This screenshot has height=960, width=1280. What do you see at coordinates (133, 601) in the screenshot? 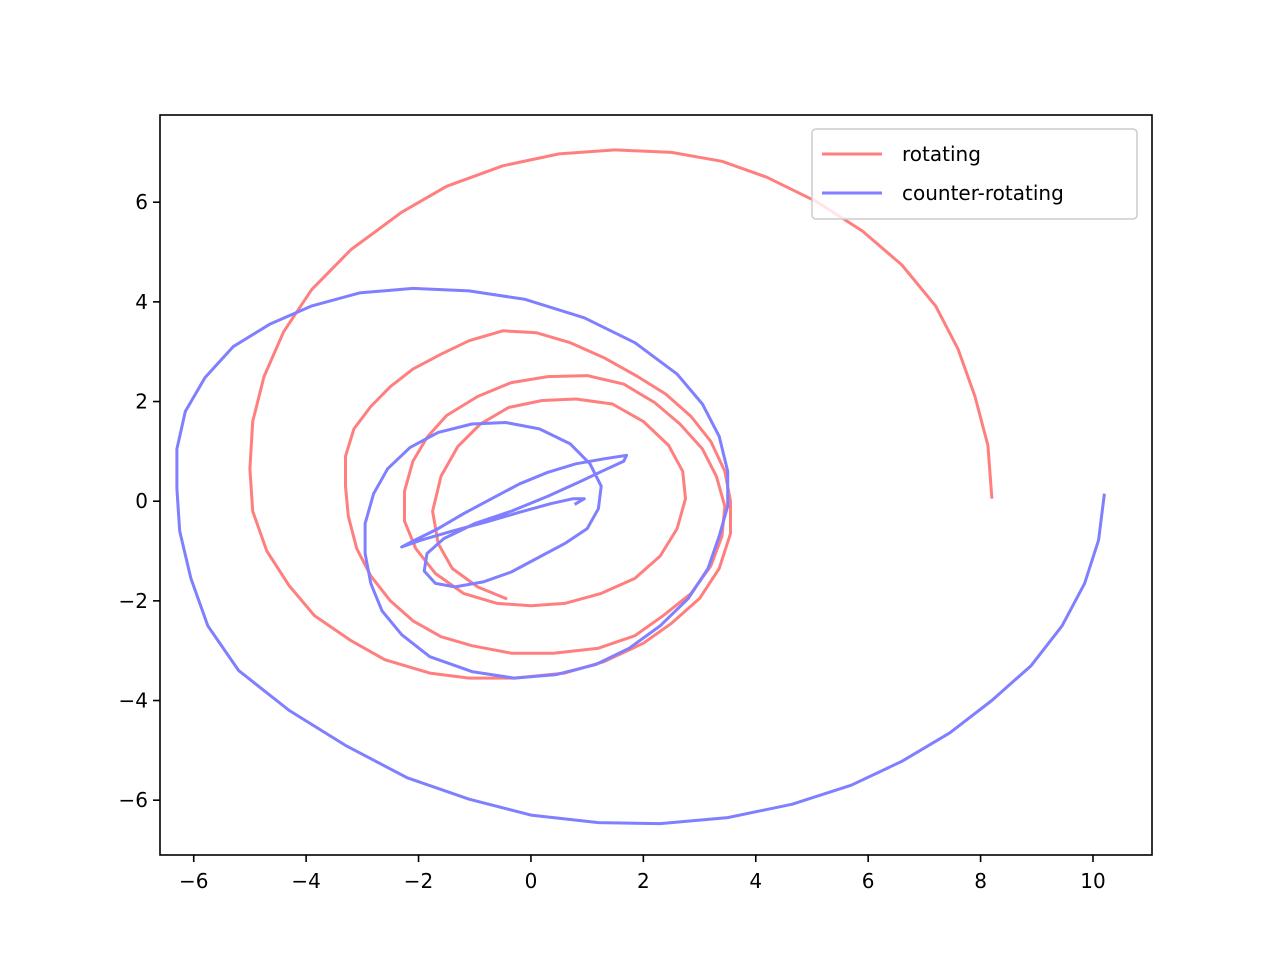
I see `y-tick-label: −2` at bounding box center [133, 601].